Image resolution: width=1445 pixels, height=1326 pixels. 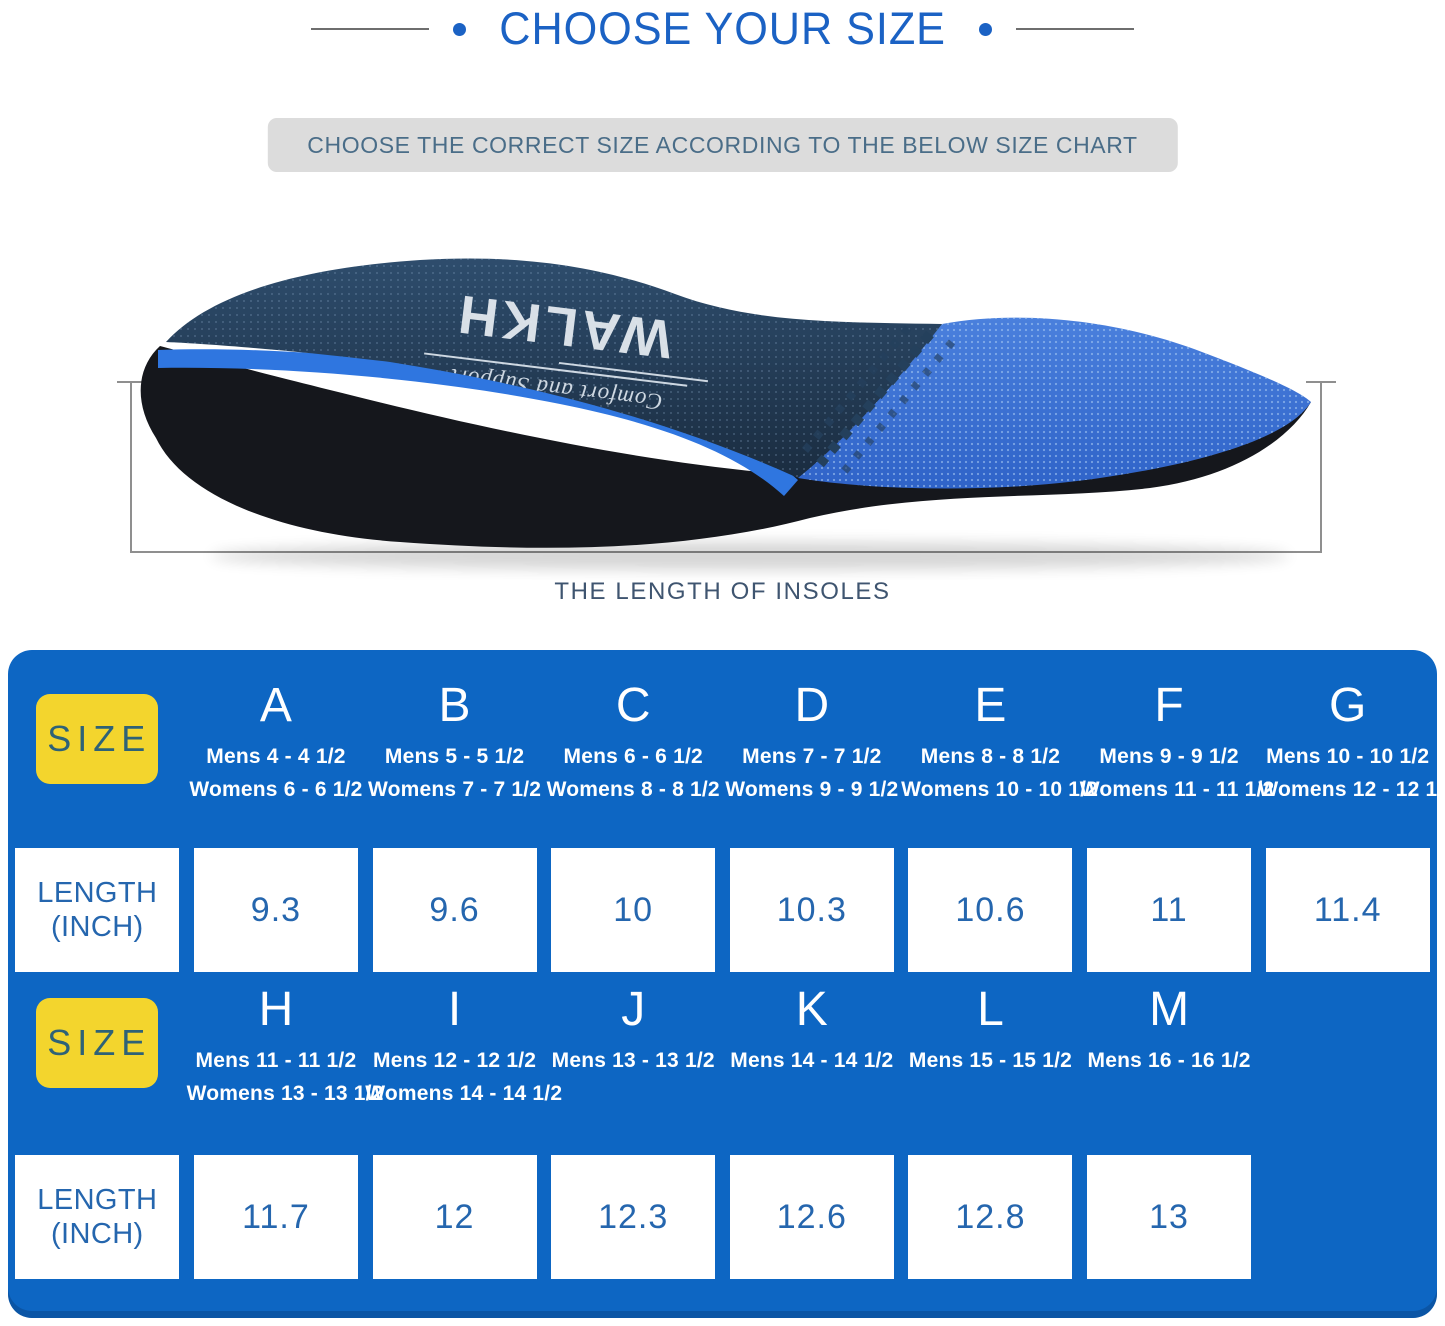 What do you see at coordinates (554, 368) in the screenshot?
I see `upper-texture` at bounding box center [554, 368].